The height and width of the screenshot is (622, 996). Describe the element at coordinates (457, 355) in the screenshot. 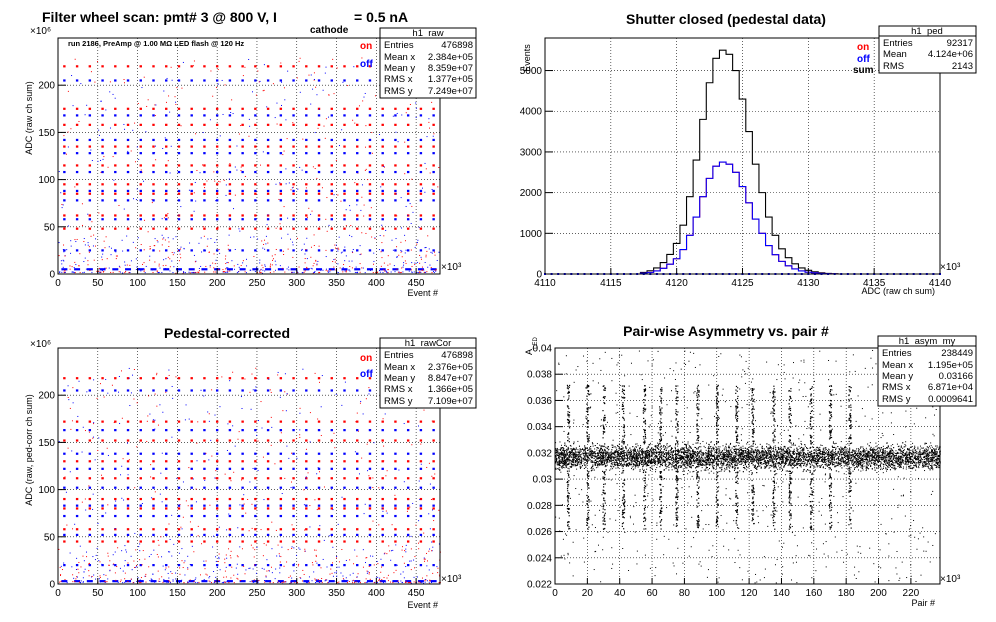

I see `cor-stats-value-0: 476898` at that location.